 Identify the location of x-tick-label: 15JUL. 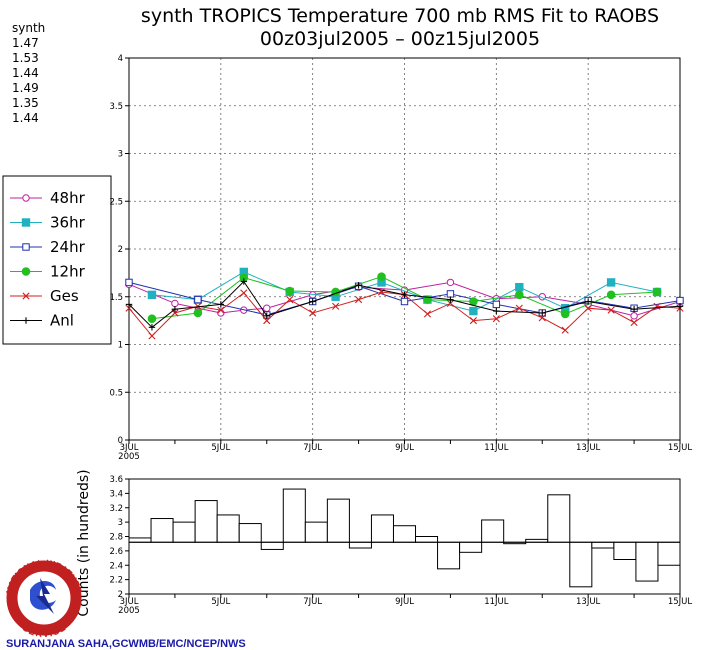
(680, 448).